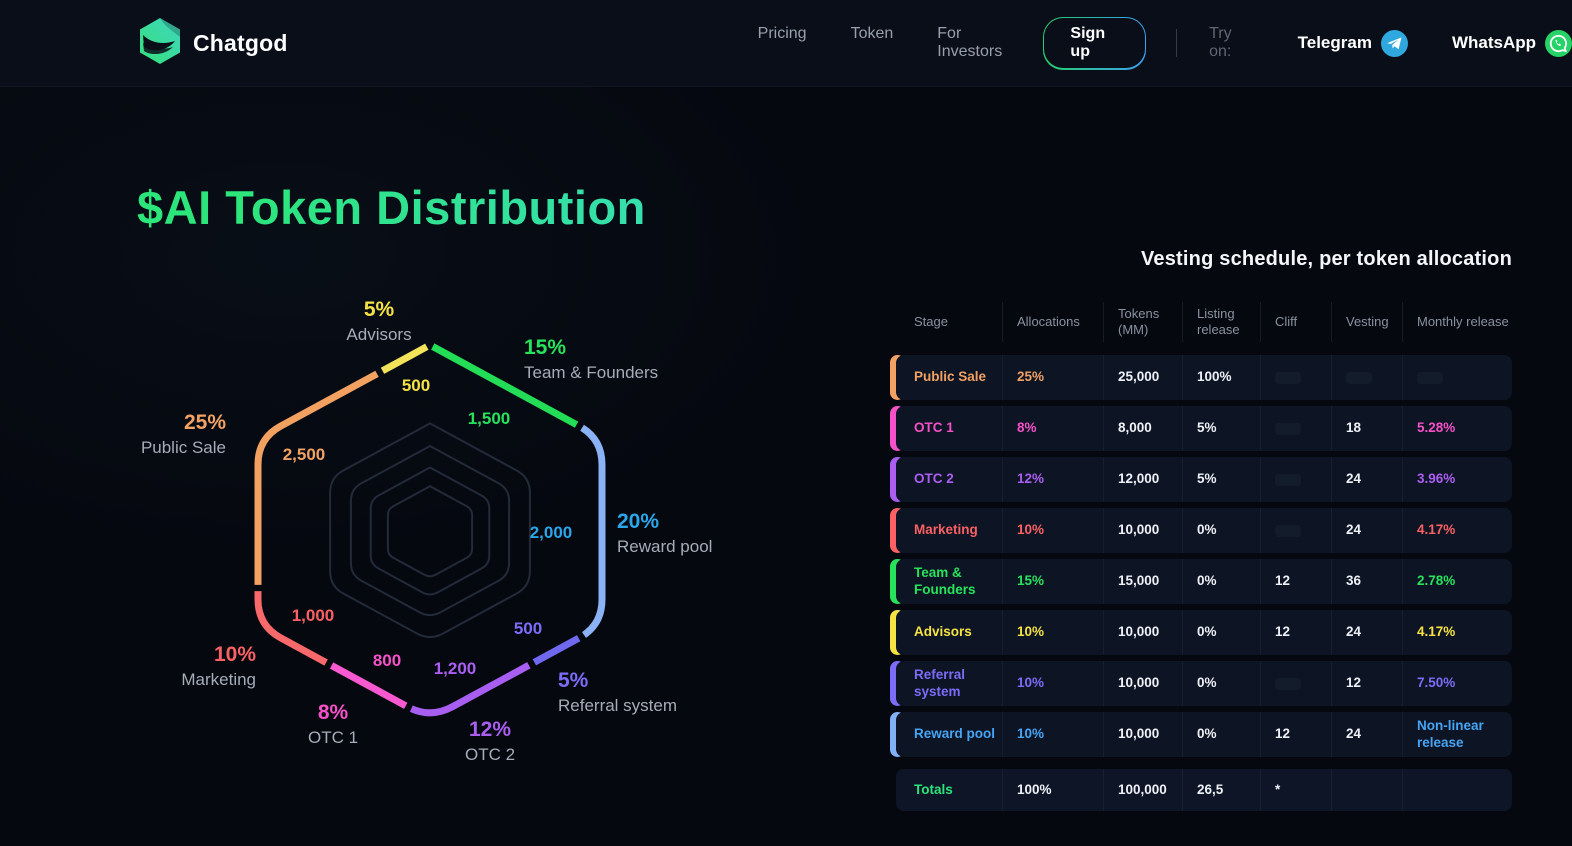 The height and width of the screenshot is (846, 1572). What do you see at coordinates (1221, 790) in the screenshot?
I see `cell-listing: 26,5` at bounding box center [1221, 790].